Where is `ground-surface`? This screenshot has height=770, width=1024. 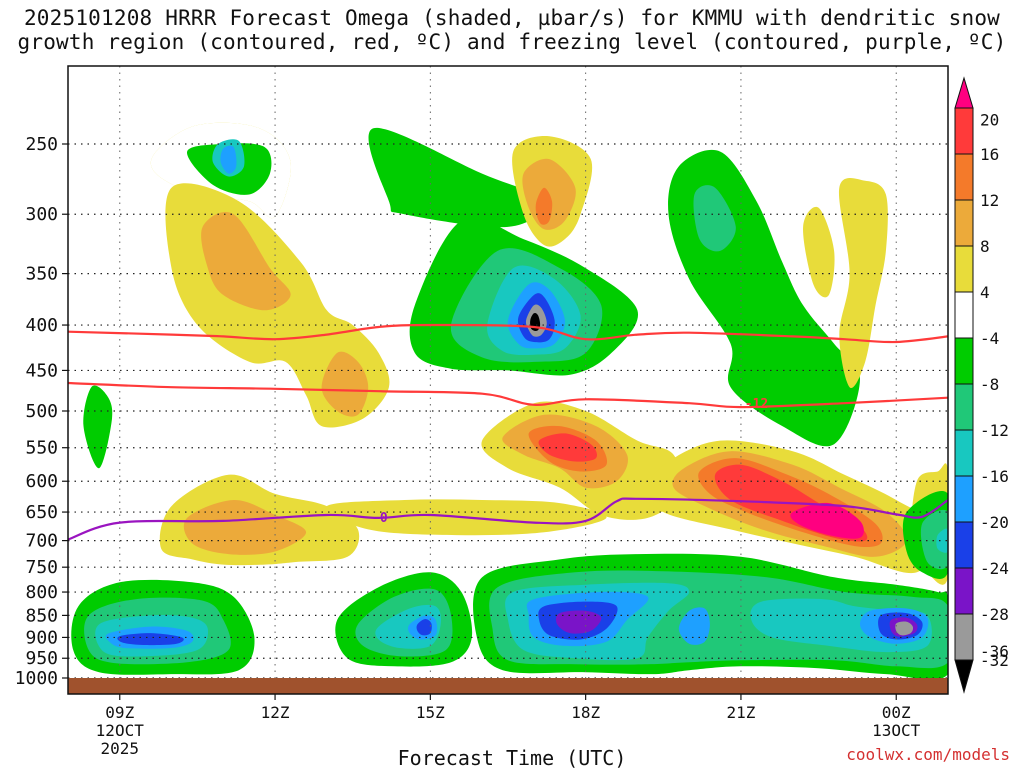
ground-surface is located at coordinates (508, 686).